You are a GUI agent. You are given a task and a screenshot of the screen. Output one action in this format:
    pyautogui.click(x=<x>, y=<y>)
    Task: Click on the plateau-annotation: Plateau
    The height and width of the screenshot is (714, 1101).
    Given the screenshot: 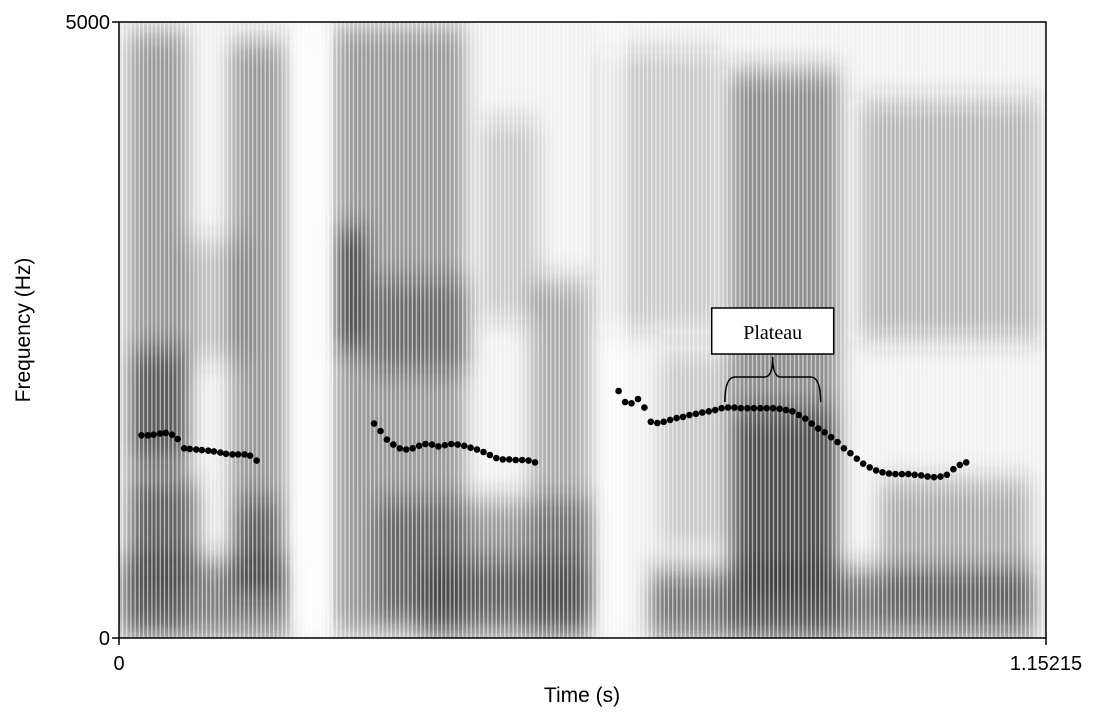 What is the action you would take?
    pyautogui.click(x=772, y=355)
    